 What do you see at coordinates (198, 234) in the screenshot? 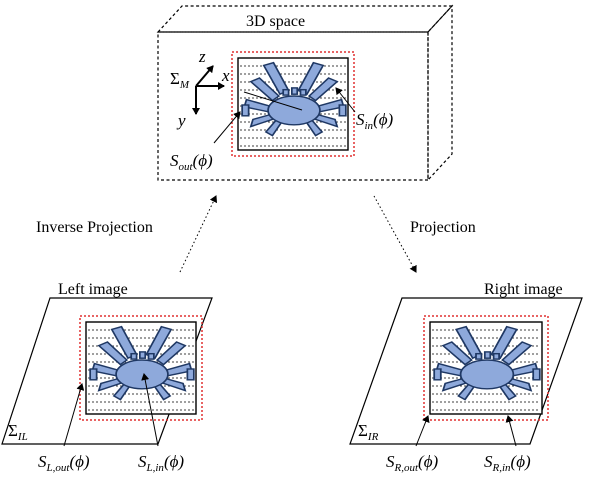
I see `inverse-projection-arrow` at bounding box center [198, 234].